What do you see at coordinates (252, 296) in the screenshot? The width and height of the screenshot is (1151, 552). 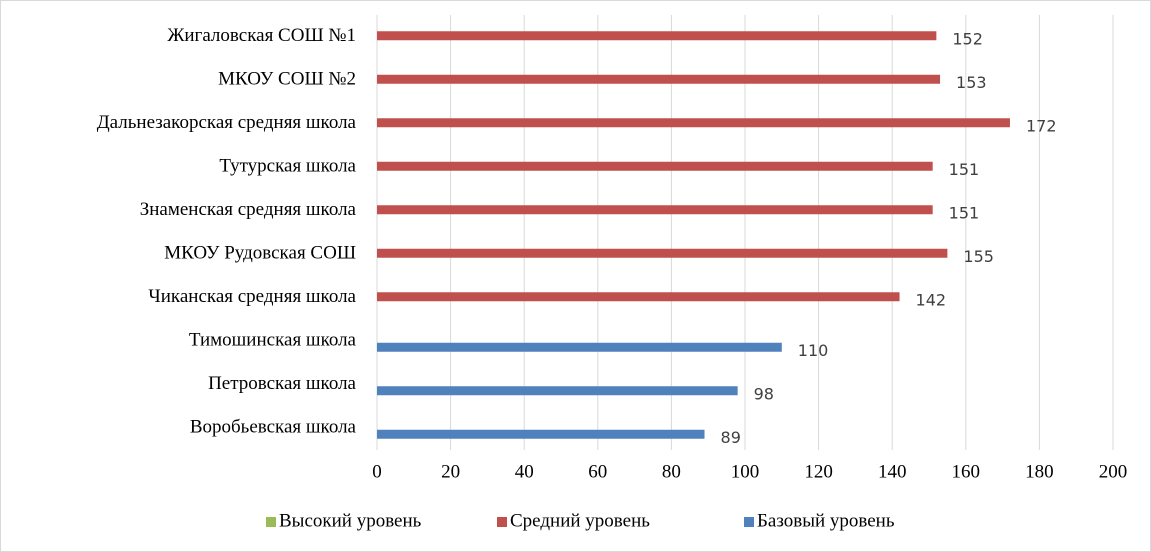 I see `y-tick-label: Чиканская средняя школа` at bounding box center [252, 296].